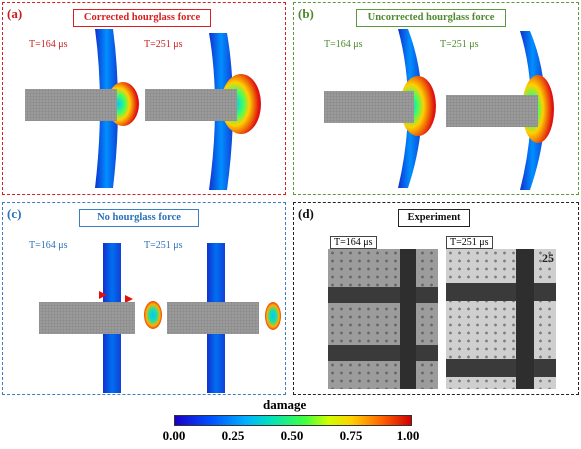  Describe the element at coordinates (285, 404) in the screenshot. I see `colorbar-title: damage` at that location.